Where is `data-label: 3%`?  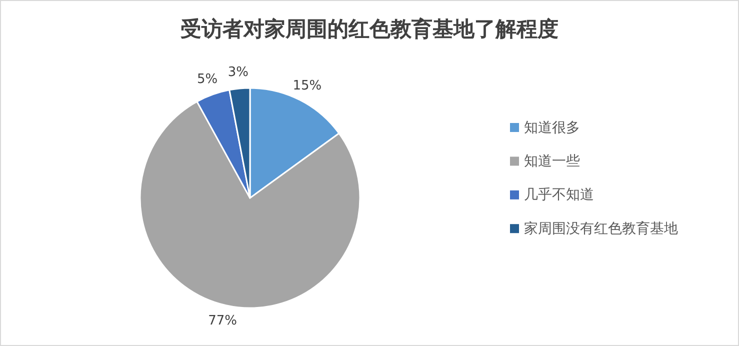
data-label: 3% is located at coordinates (238, 72).